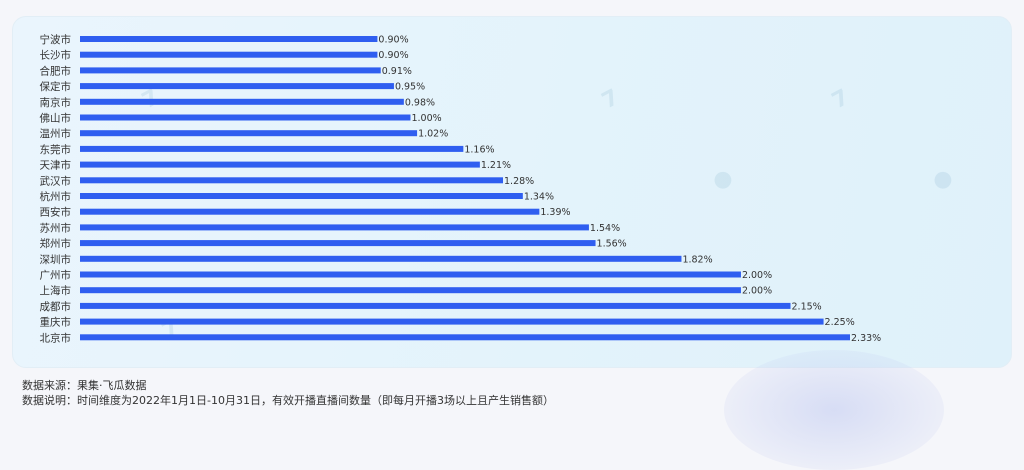 This screenshot has height=470, width=1024. I want to click on data-label: 2.25%, so click(840, 322).